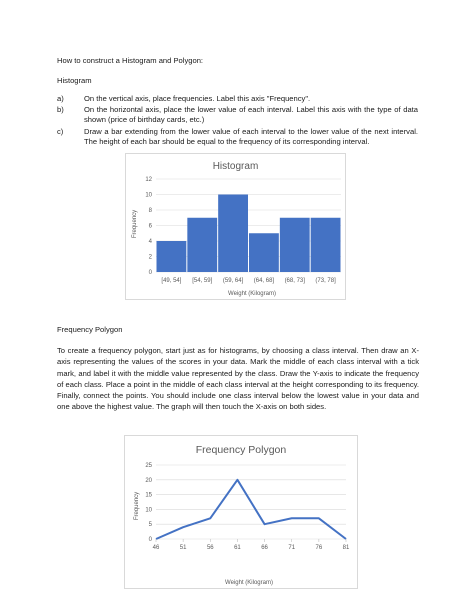  Describe the element at coordinates (241, 450) in the screenshot. I see `polygon-title: Frequency Polygon` at that location.